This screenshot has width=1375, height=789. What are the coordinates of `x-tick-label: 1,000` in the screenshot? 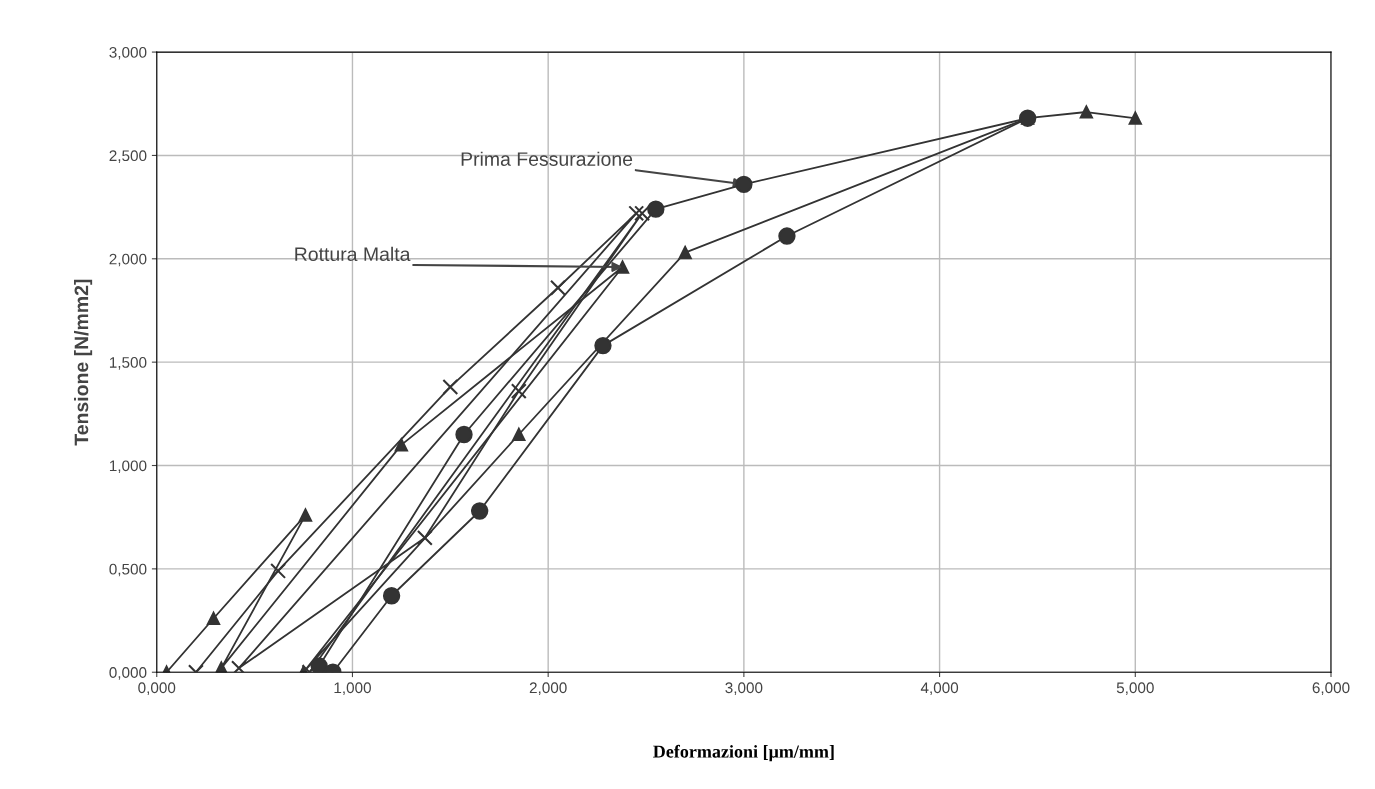 It's located at (352, 688).